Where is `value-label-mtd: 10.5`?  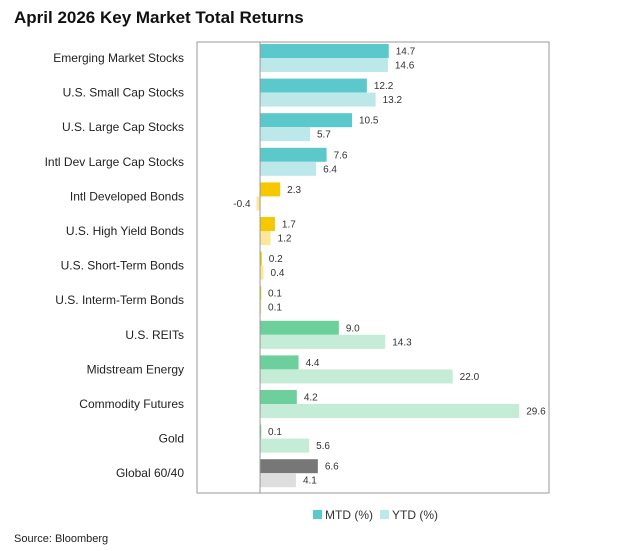 value-label-mtd: 10.5 is located at coordinates (369, 121).